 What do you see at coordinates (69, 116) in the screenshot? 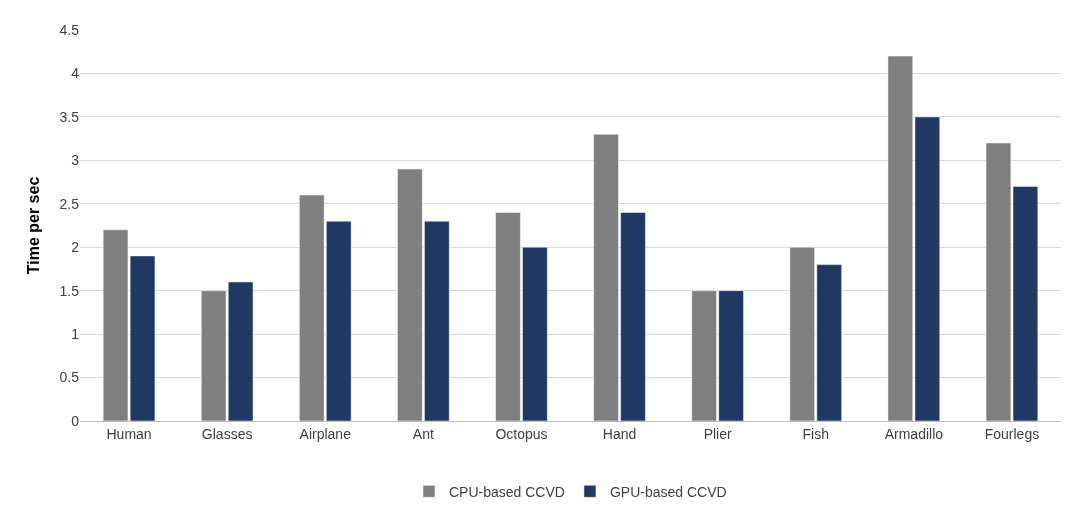
I see `y-tick-label: 3.5` at bounding box center [69, 116].